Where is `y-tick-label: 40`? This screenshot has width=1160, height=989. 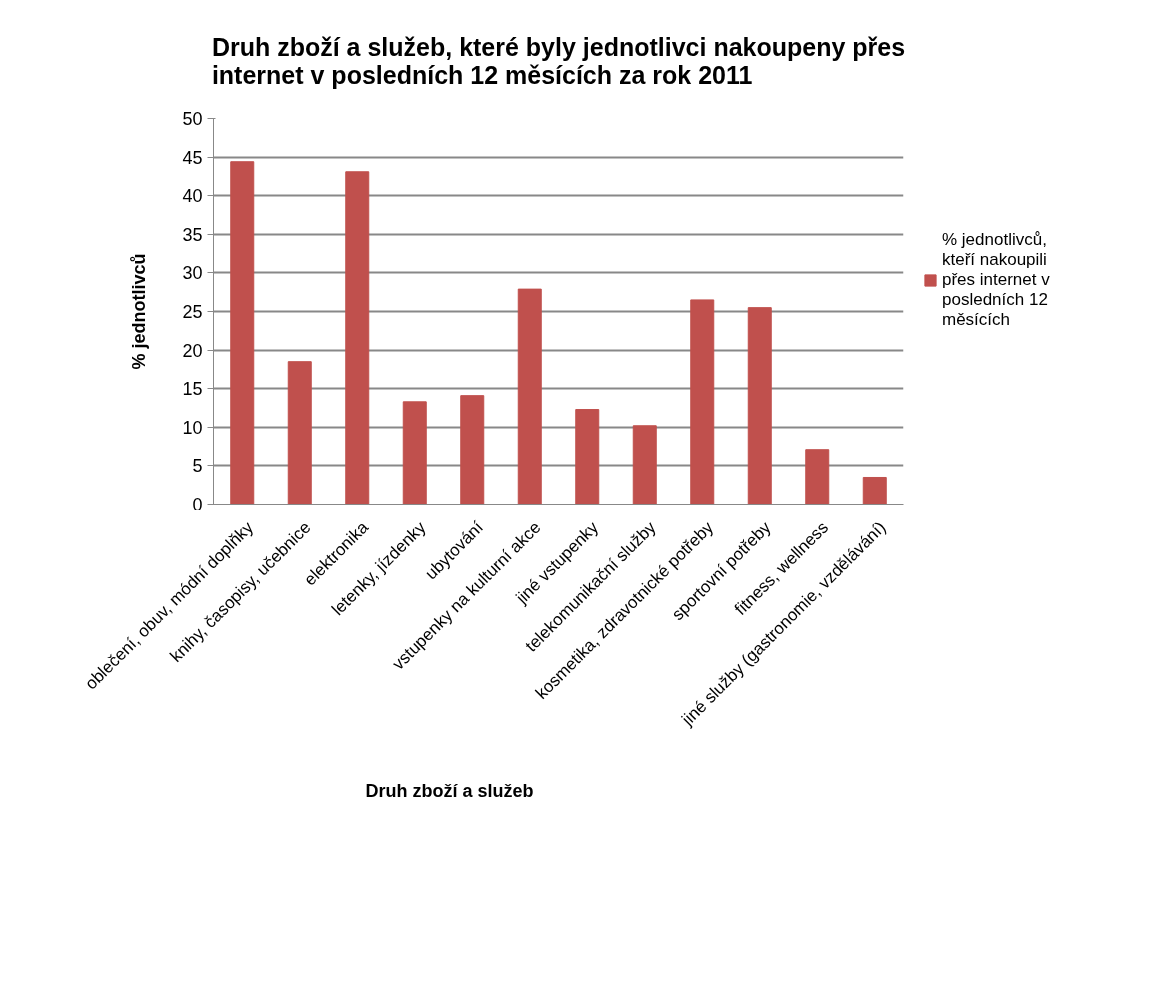 y-tick-label: 40 is located at coordinates (192, 196).